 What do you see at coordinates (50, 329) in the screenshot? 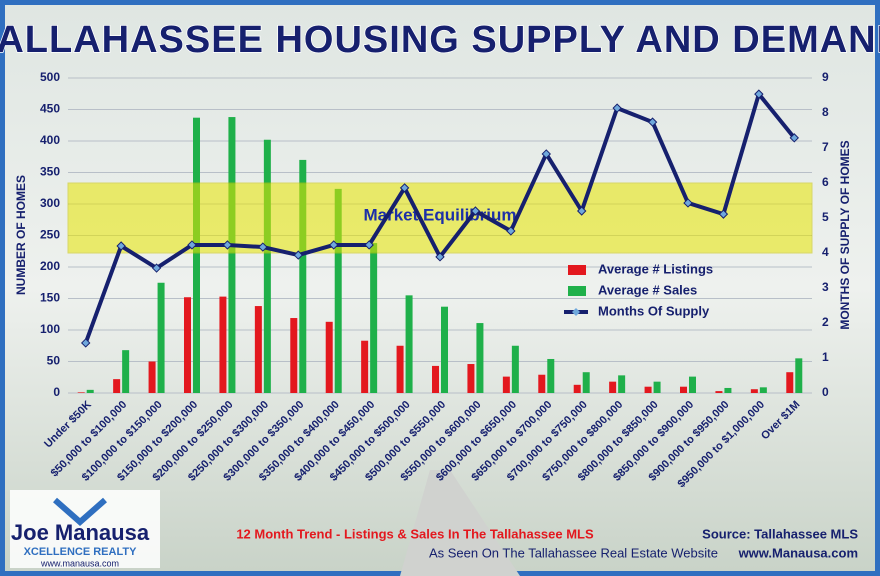
I see `y-tick-label: 100` at bounding box center [50, 329].